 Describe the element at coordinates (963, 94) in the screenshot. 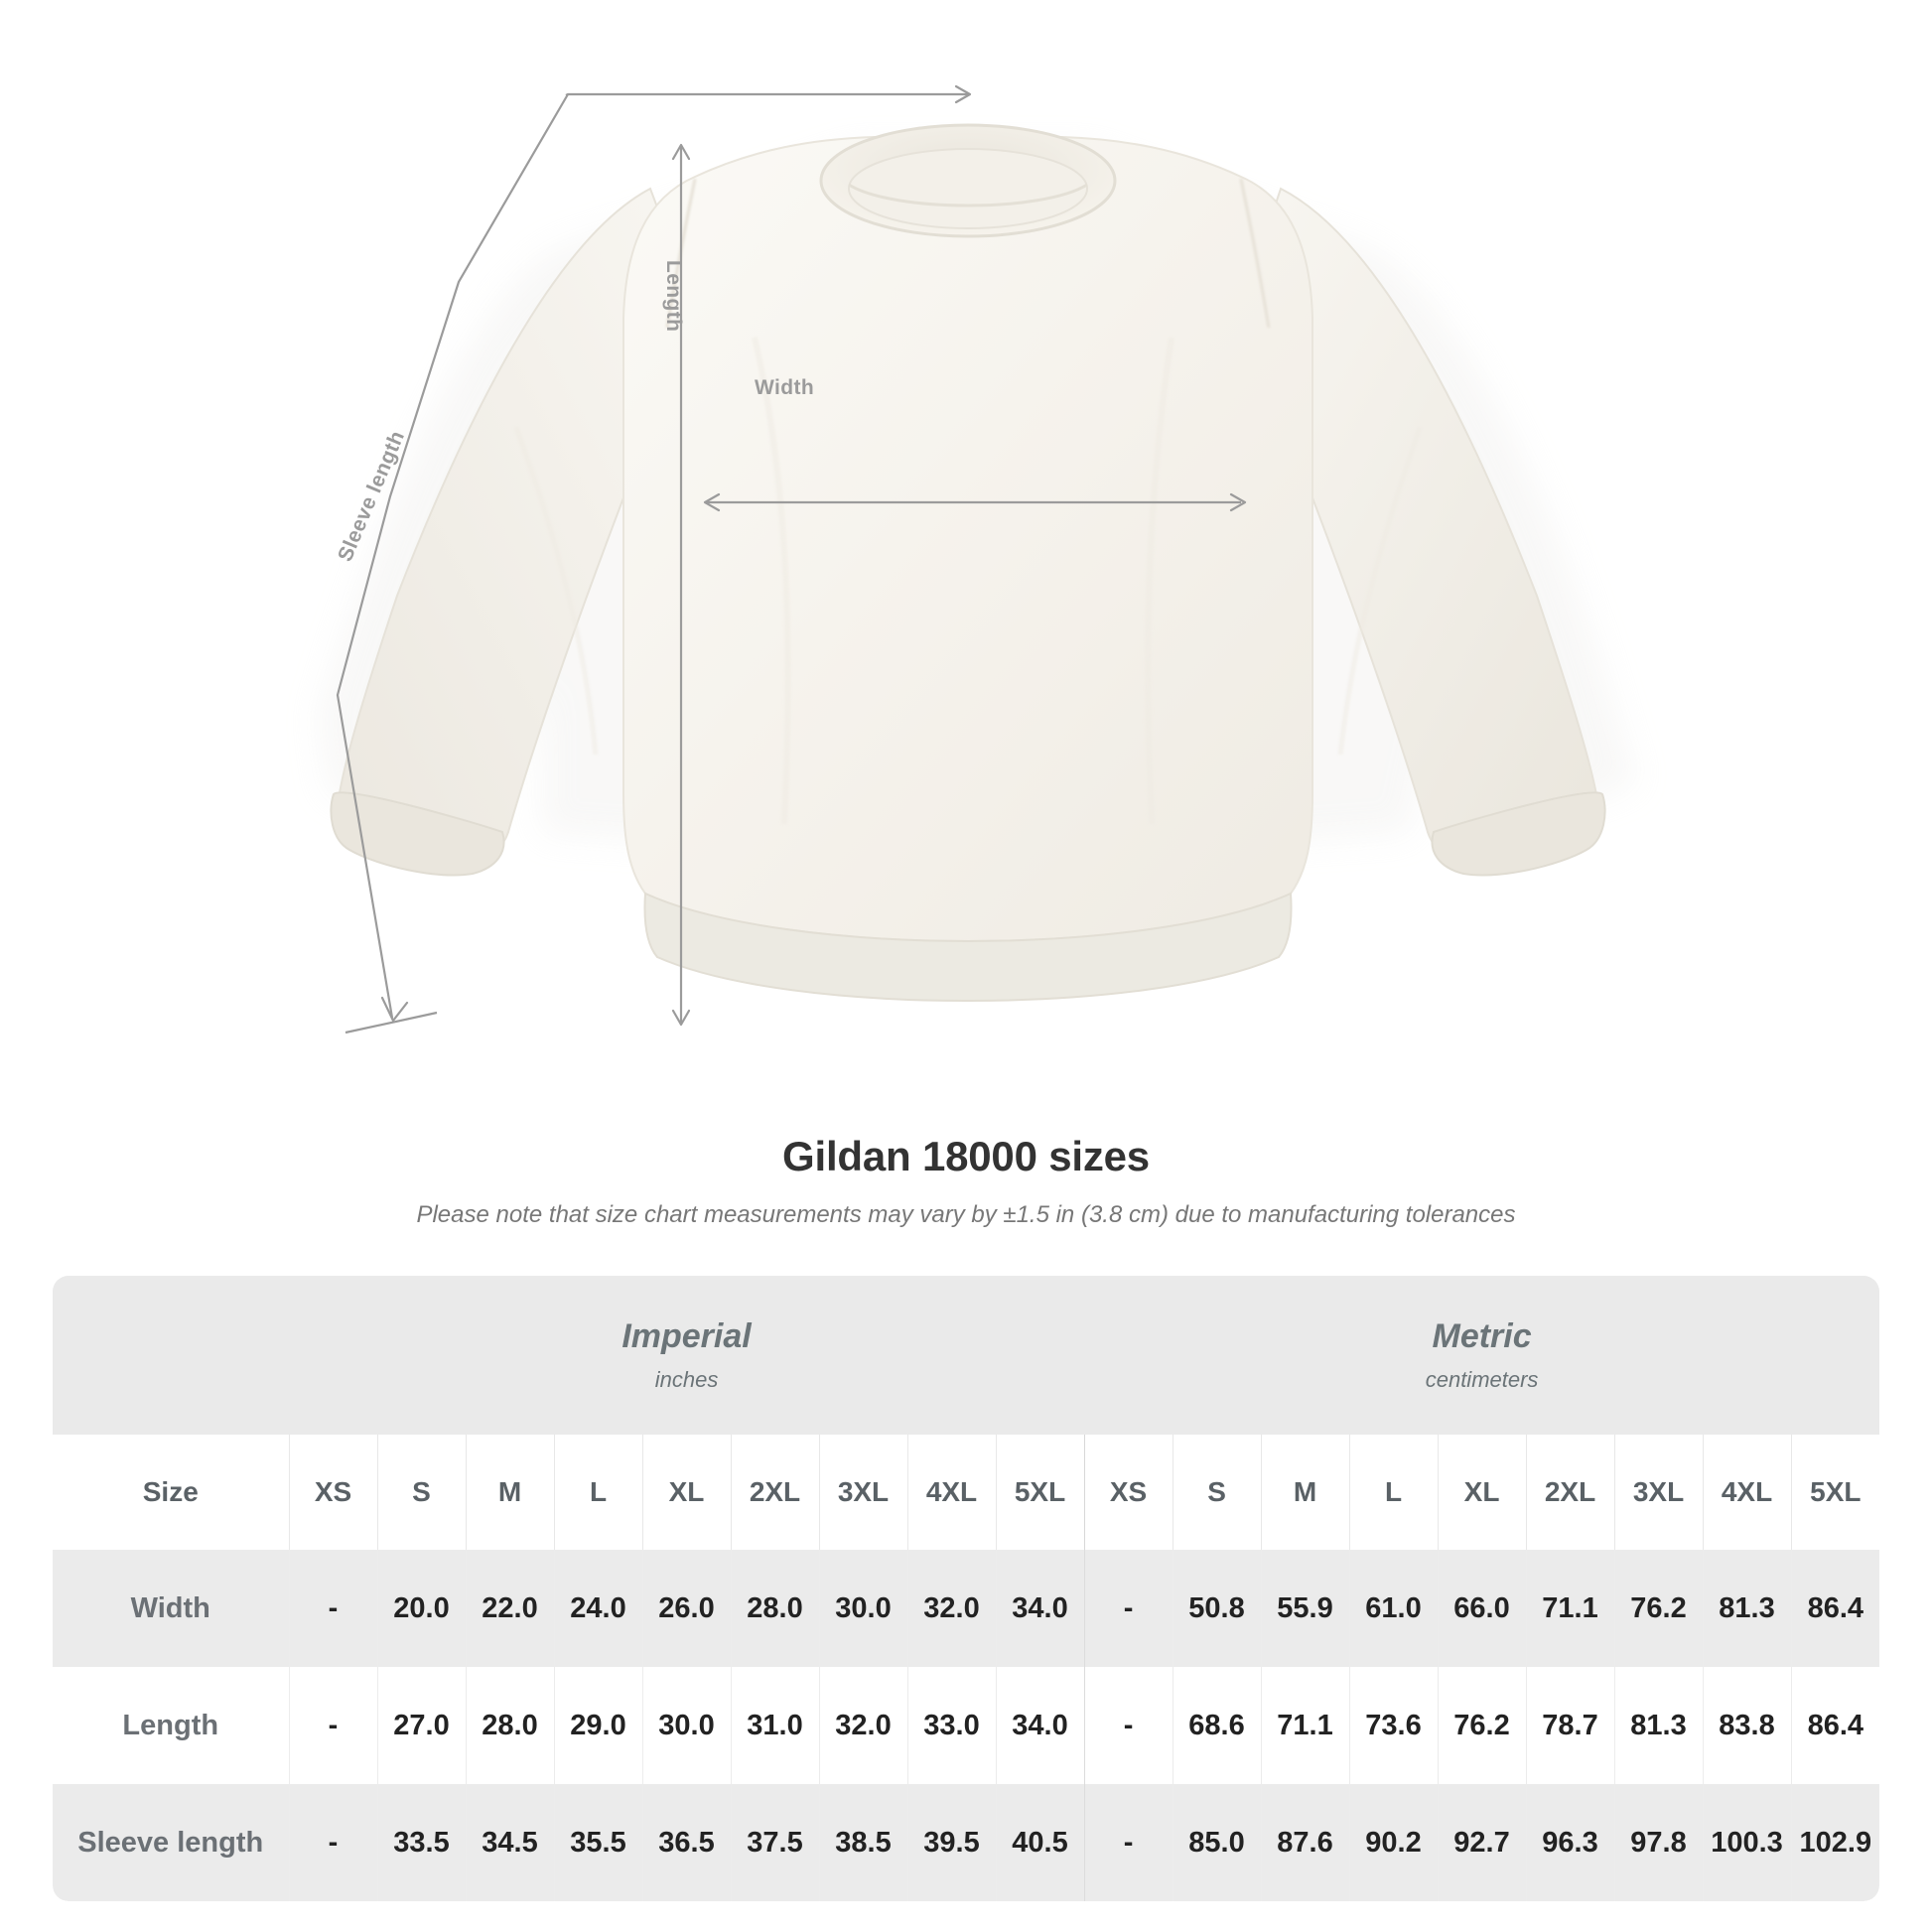

I see `sleeve-arrow-top` at that location.